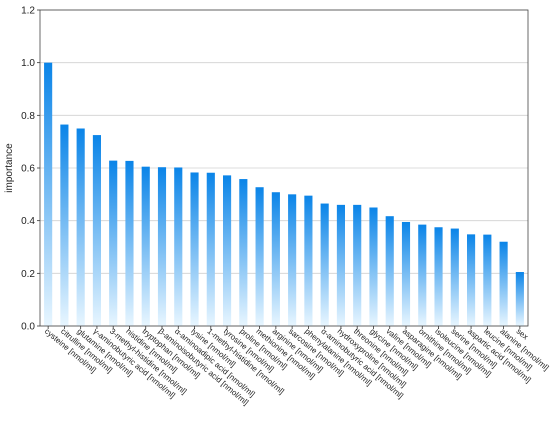 This screenshot has height=421, width=550. Describe the element at coordinates (28, 274) in the screenshot. I see `y-tick-label: 0.2` at that location.